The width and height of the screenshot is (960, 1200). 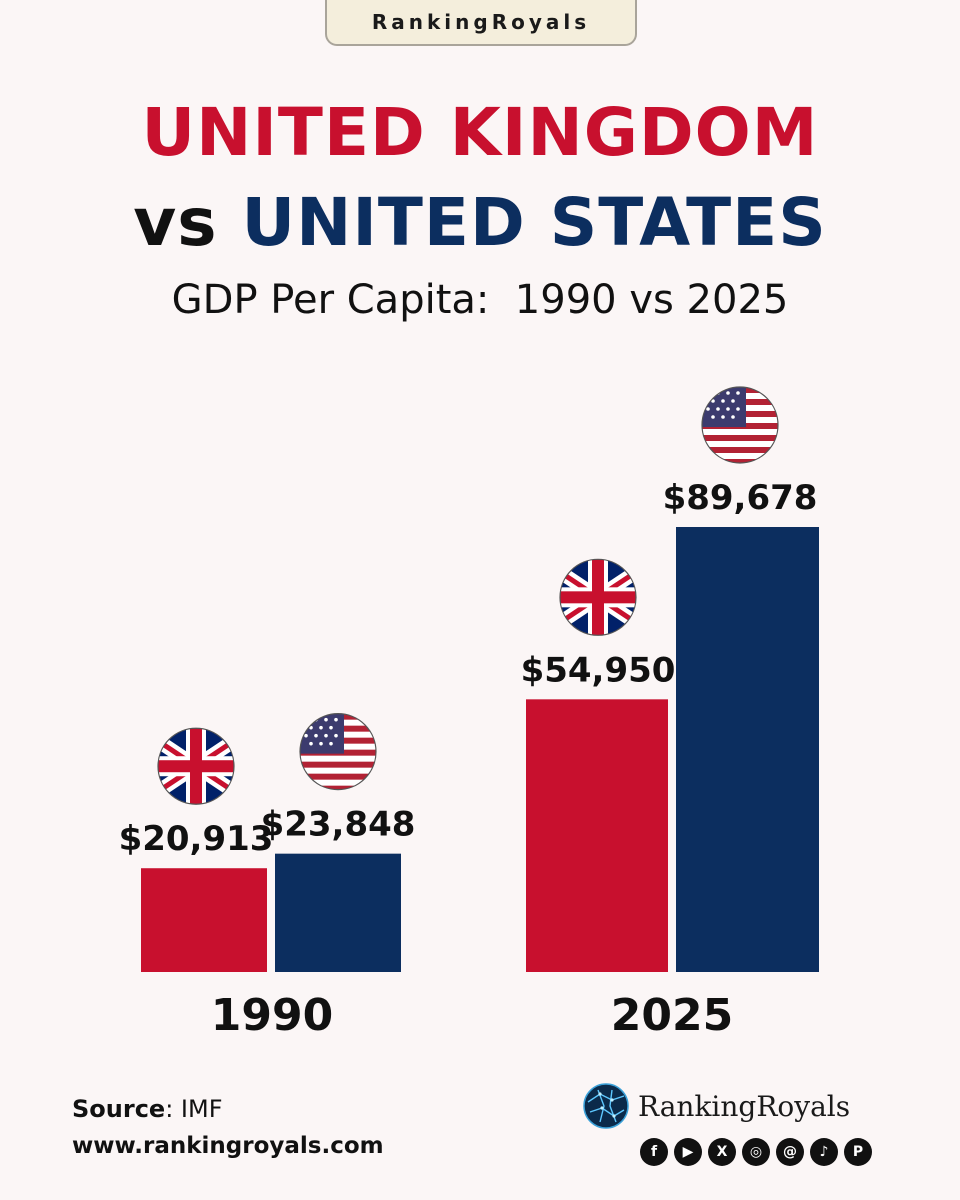 I want to click on data-label-us-2025: $89,678, so click(x=740, y=498).